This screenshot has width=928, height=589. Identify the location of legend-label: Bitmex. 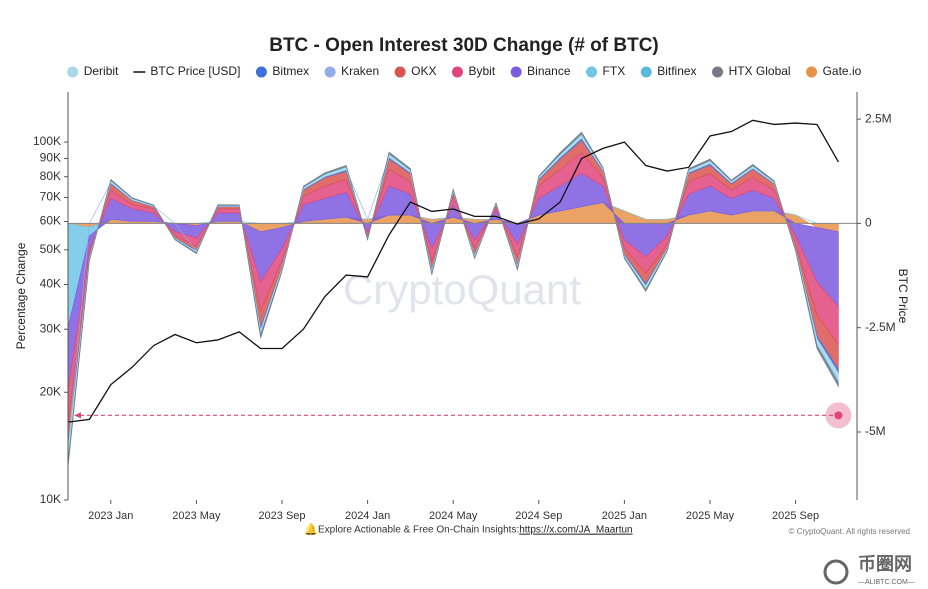
(290, 71).